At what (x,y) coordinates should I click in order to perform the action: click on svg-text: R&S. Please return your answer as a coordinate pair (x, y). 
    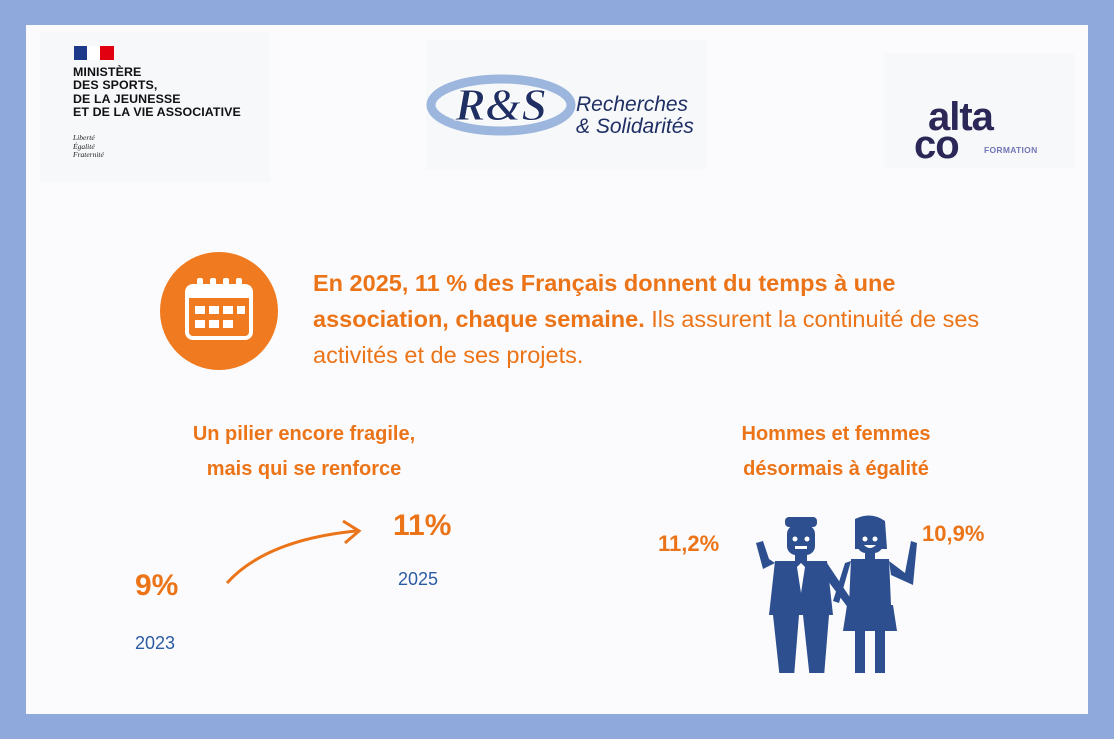
    Looking at the image, I should click on (500, 104).